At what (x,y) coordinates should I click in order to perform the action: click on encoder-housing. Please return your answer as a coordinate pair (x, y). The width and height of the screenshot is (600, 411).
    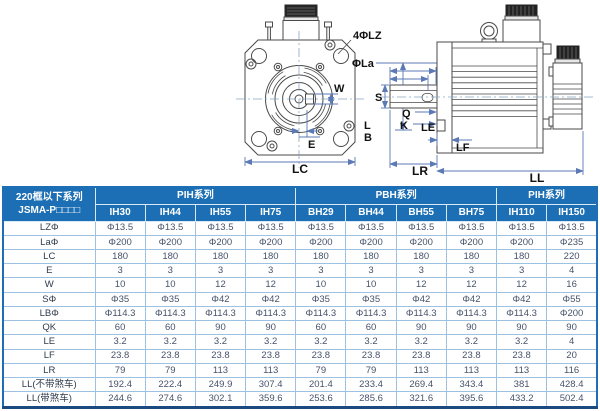
    Looking at the image, I should click on (565, 87).